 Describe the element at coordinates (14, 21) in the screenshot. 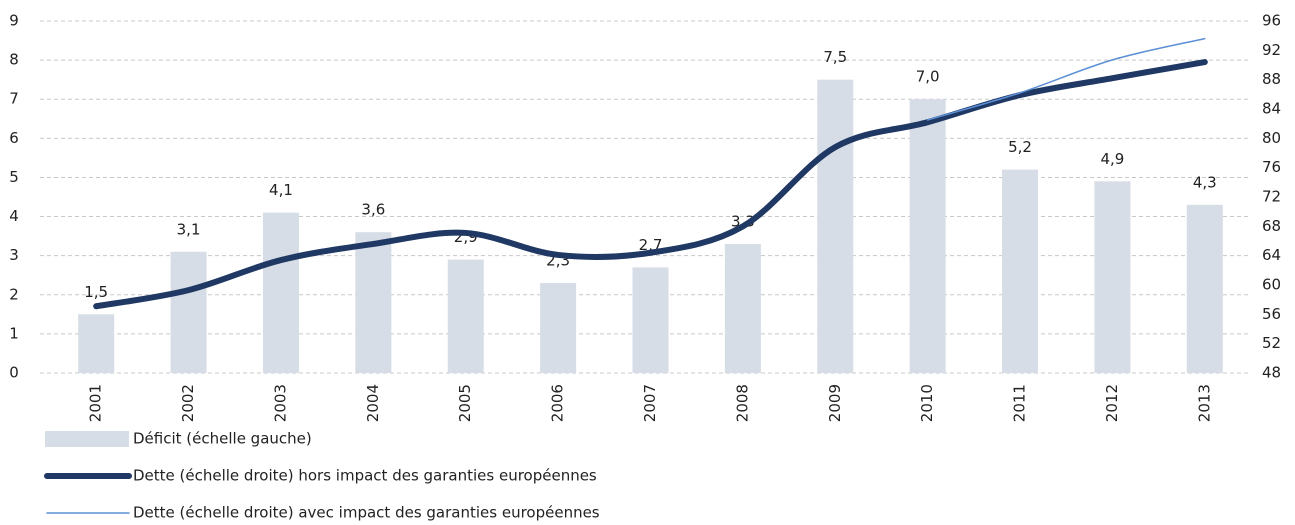

I see `y-tick-label: 9` at that location.